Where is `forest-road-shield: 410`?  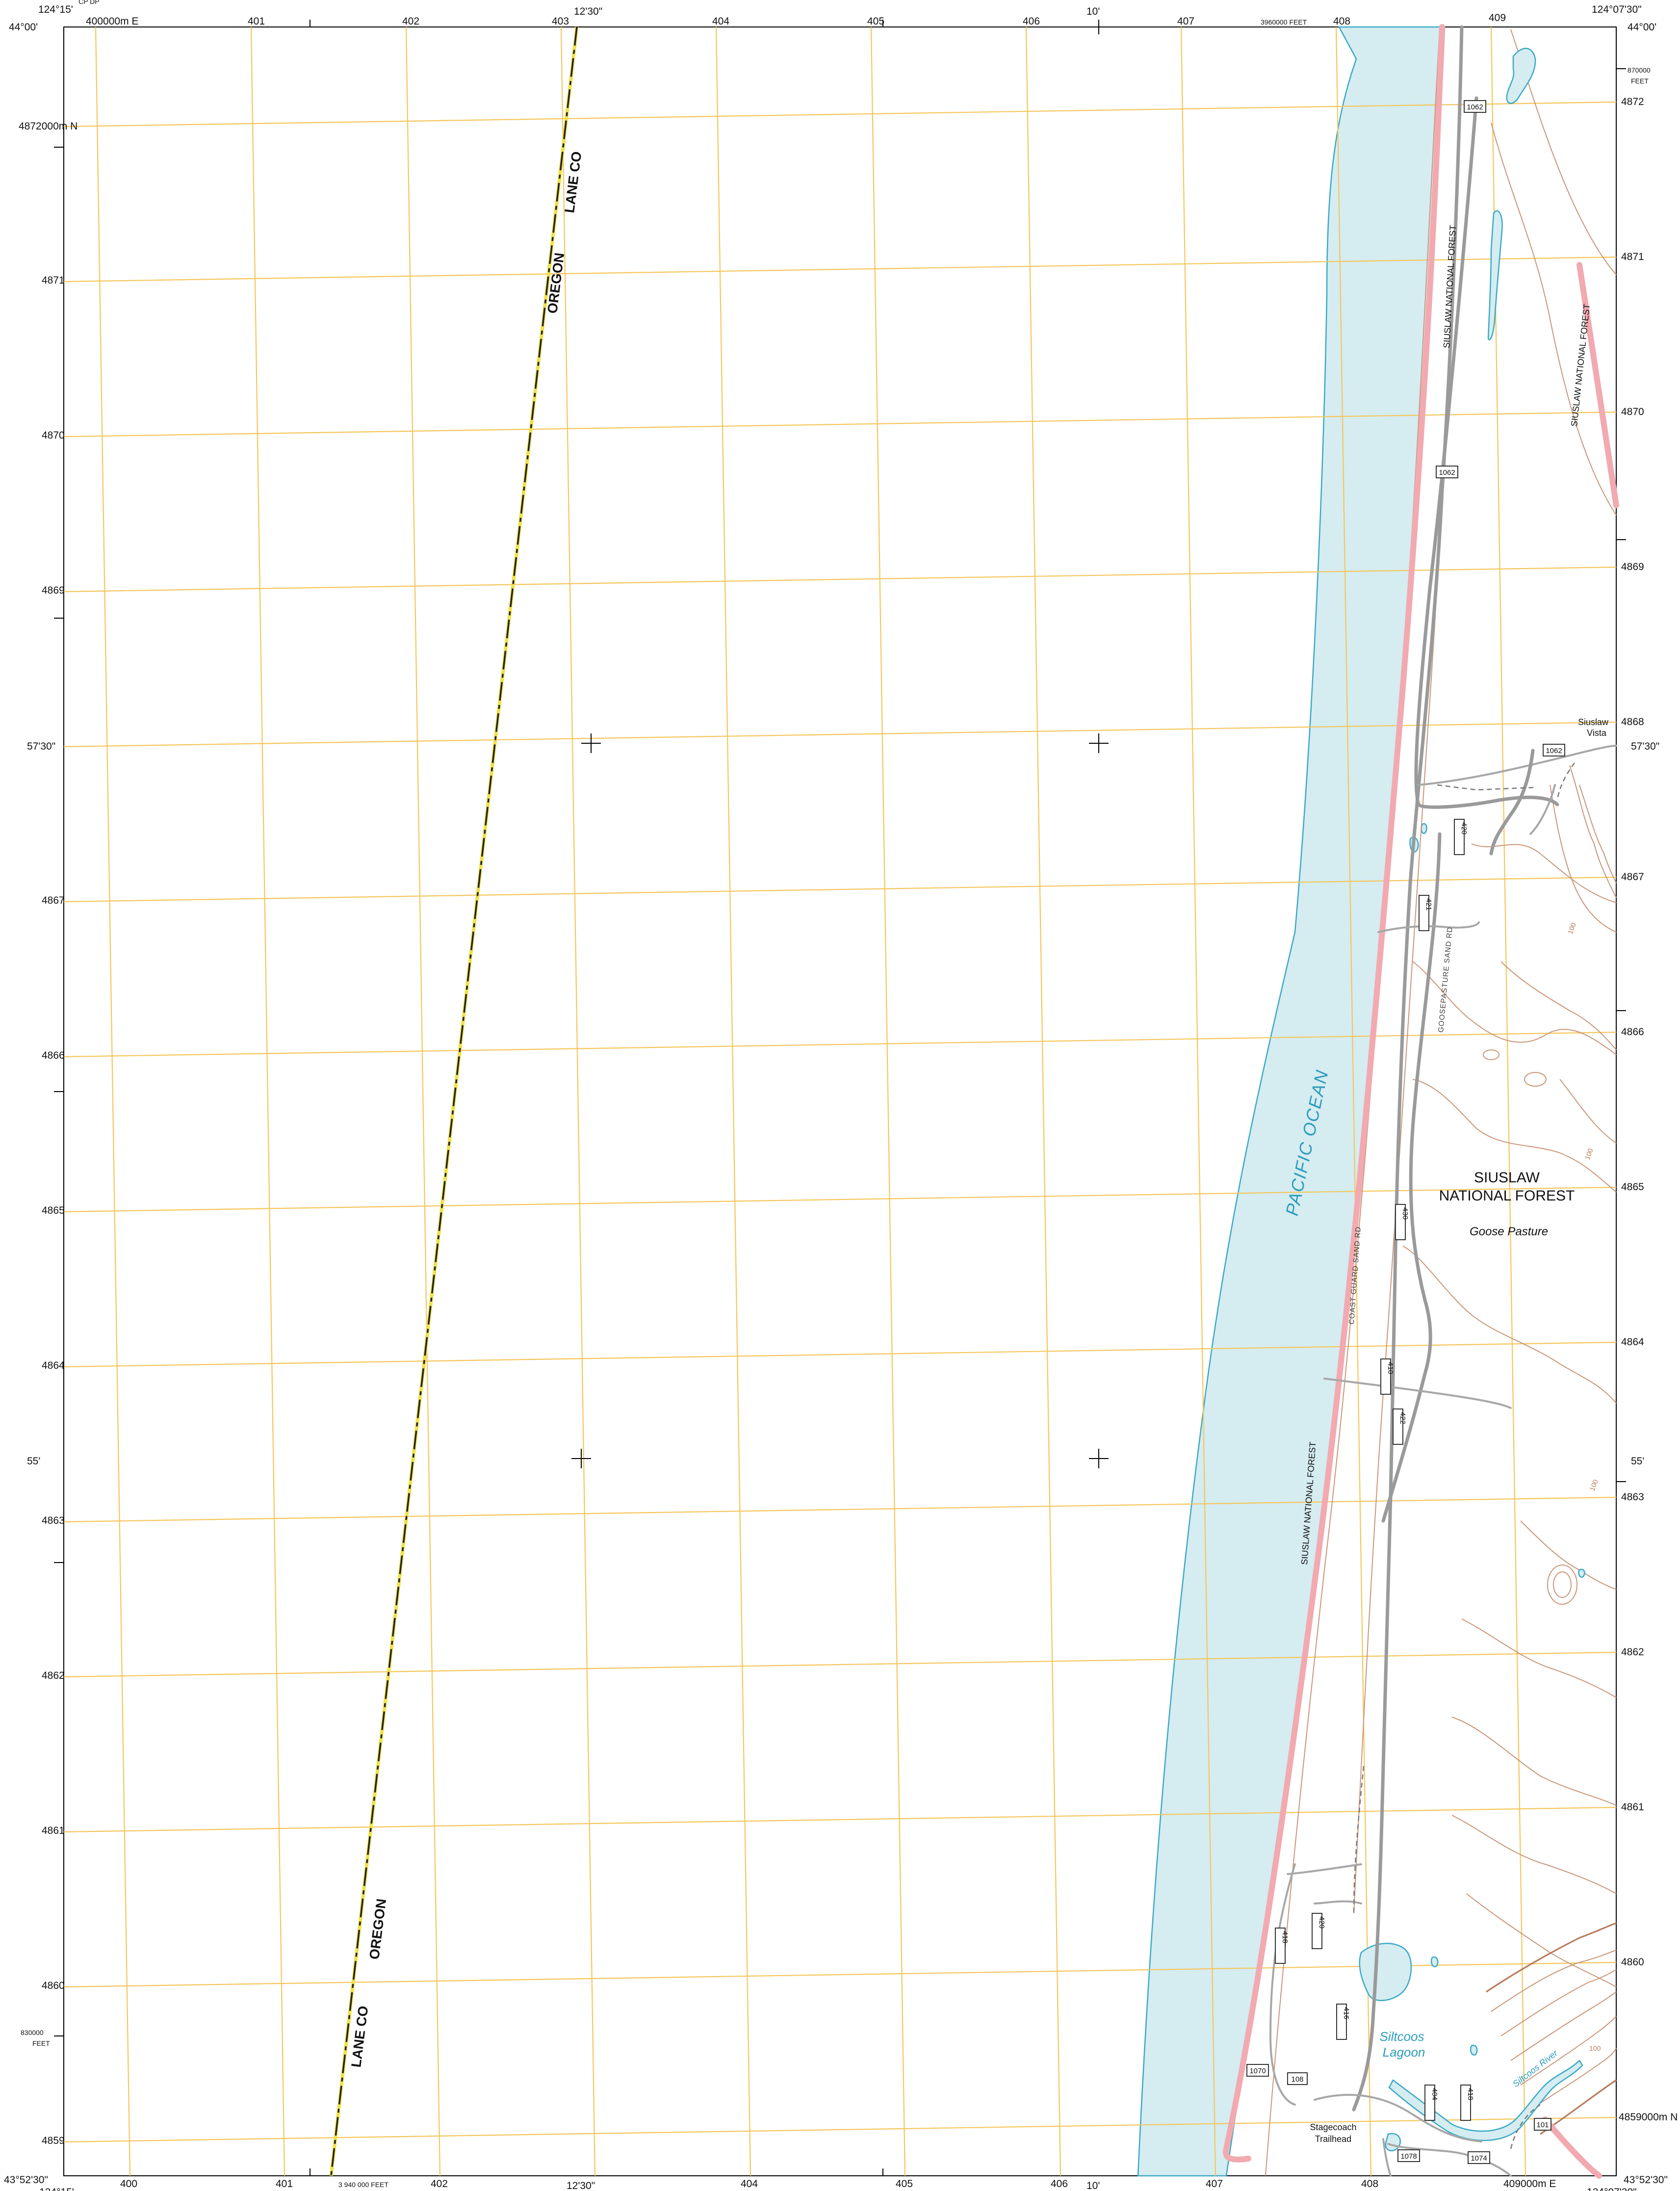
forest-road-shield: 410 is located at coordinates (1387, 1376).